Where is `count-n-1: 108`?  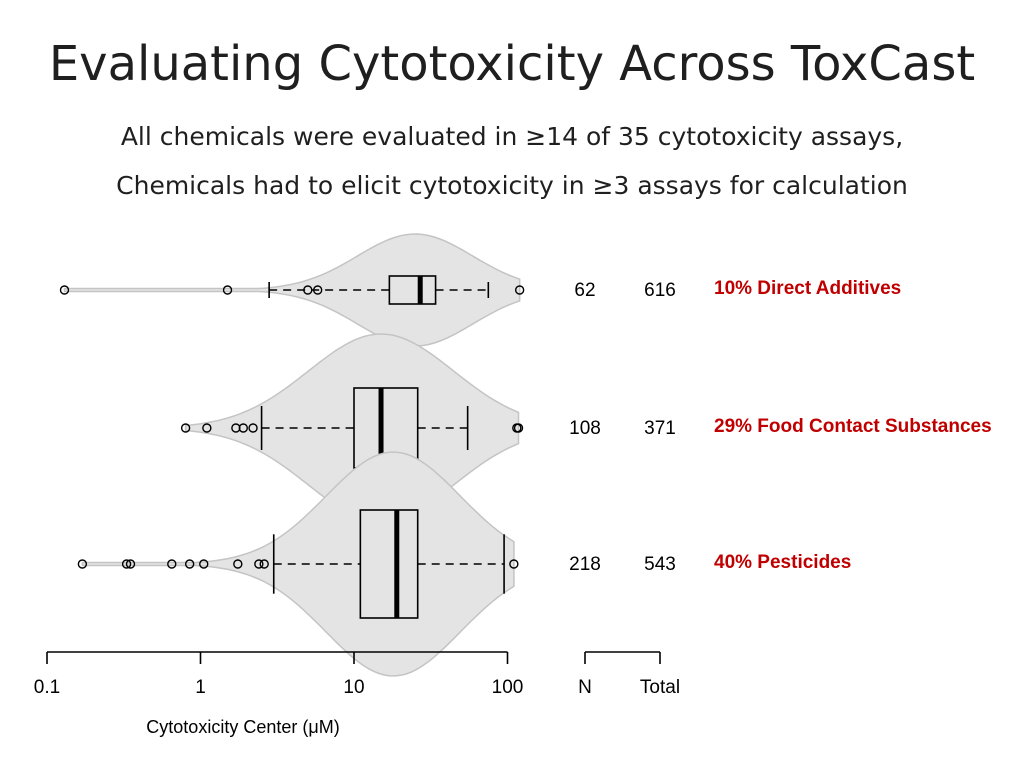
count-n-1: 108 is located at coordinates (585, 428).